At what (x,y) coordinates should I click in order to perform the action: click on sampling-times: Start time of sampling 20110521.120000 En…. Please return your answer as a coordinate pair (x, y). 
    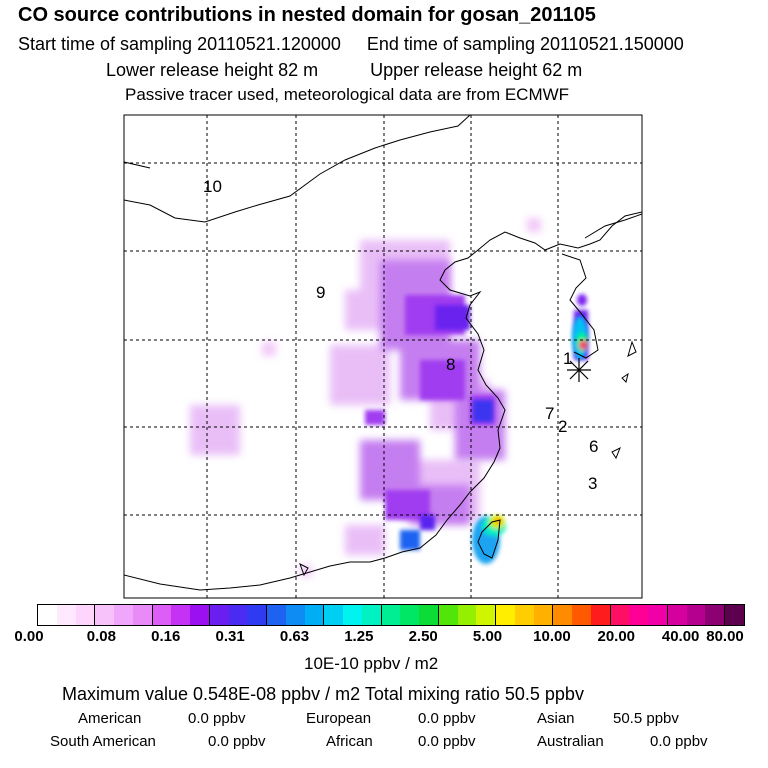
    Looking at the image, I should click on (351, 44).